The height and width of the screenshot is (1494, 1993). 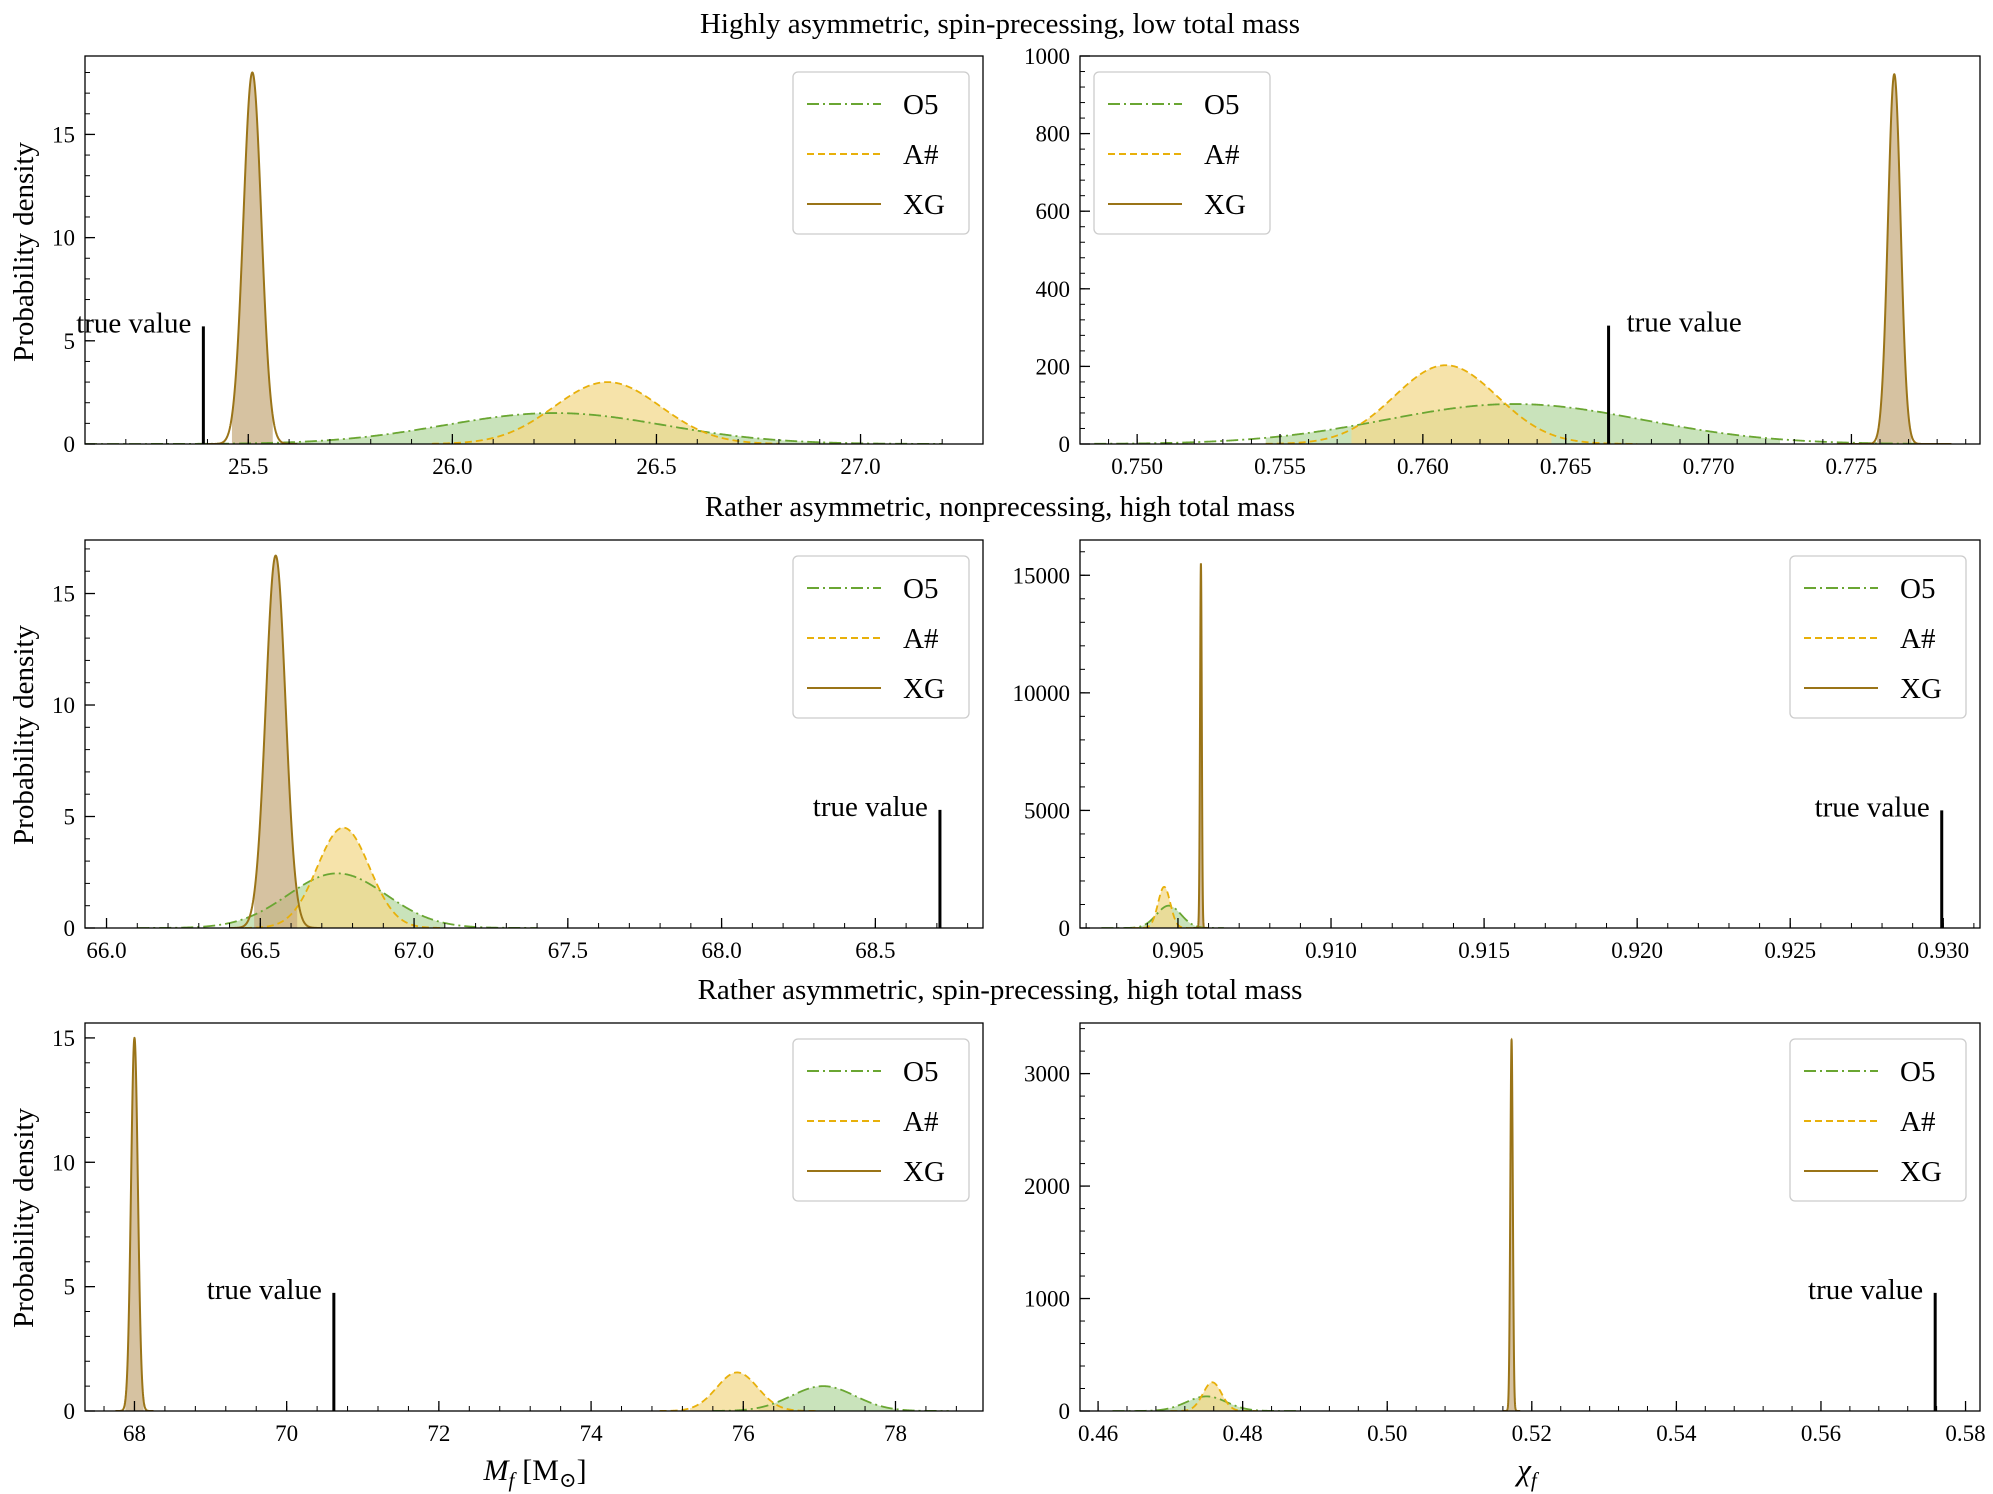 What do you see at coordinates (1047, 810) in the screenshot?
I see `y-tick-label: 5000` at bounding box center [1047, 810].